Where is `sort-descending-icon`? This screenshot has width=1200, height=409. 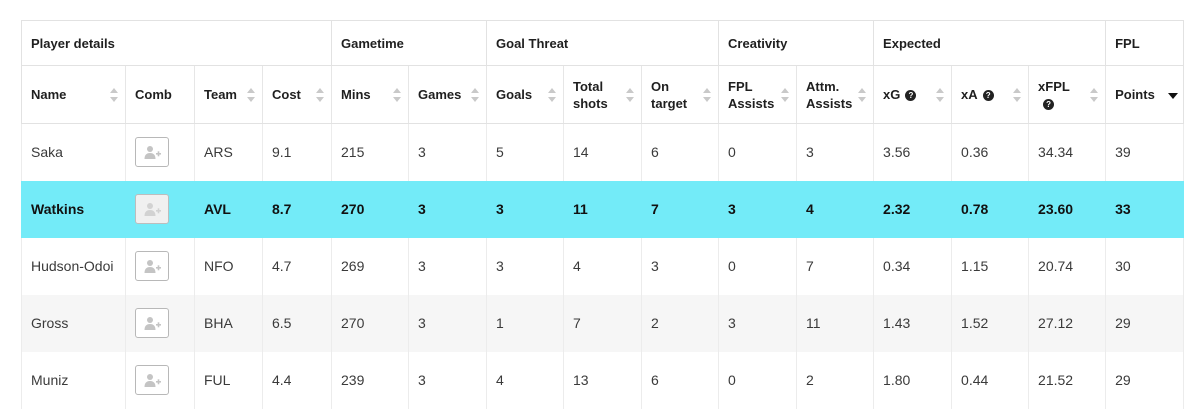 sort-descending-icon is located at coordinates (1173, 95).